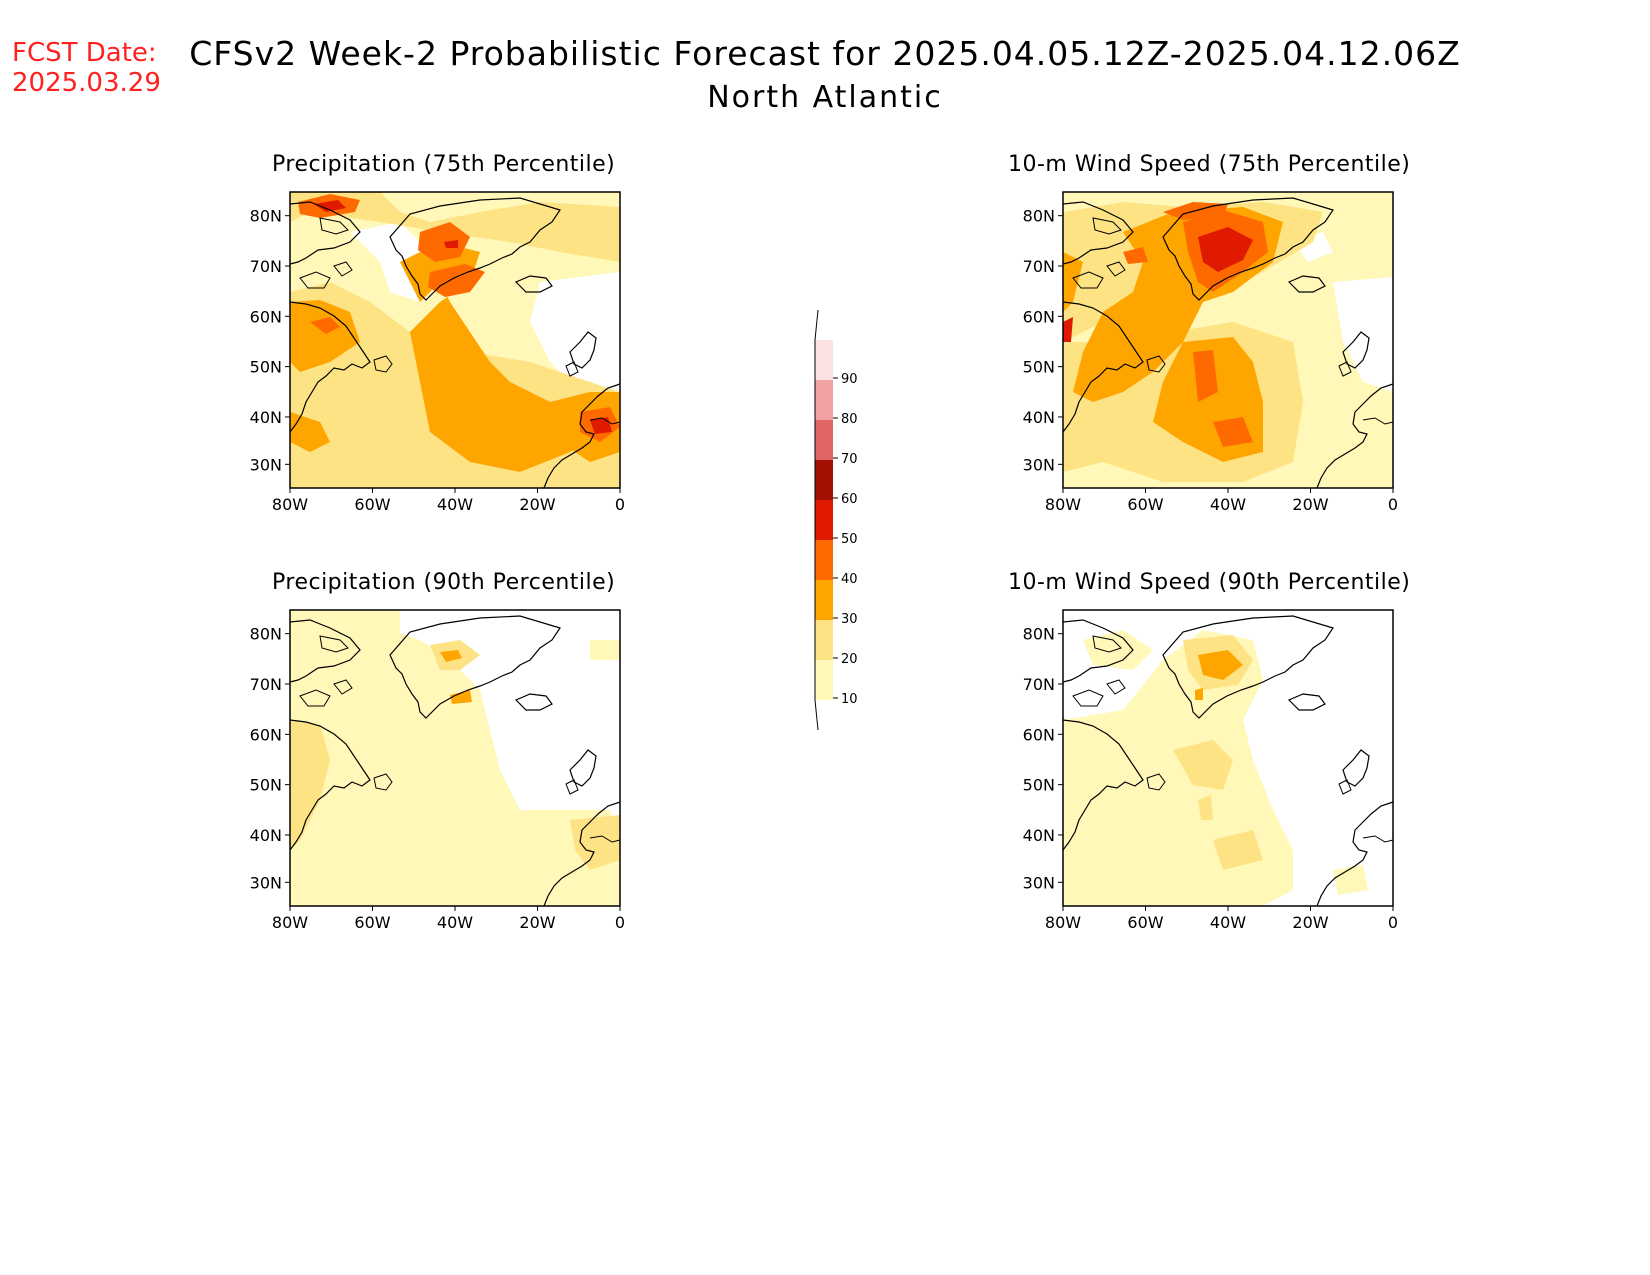 This screenshot has width=1650, height=1275. Describe the element at coordinates (455, 758) in the screenshot. I see `map-precip90` at that location.